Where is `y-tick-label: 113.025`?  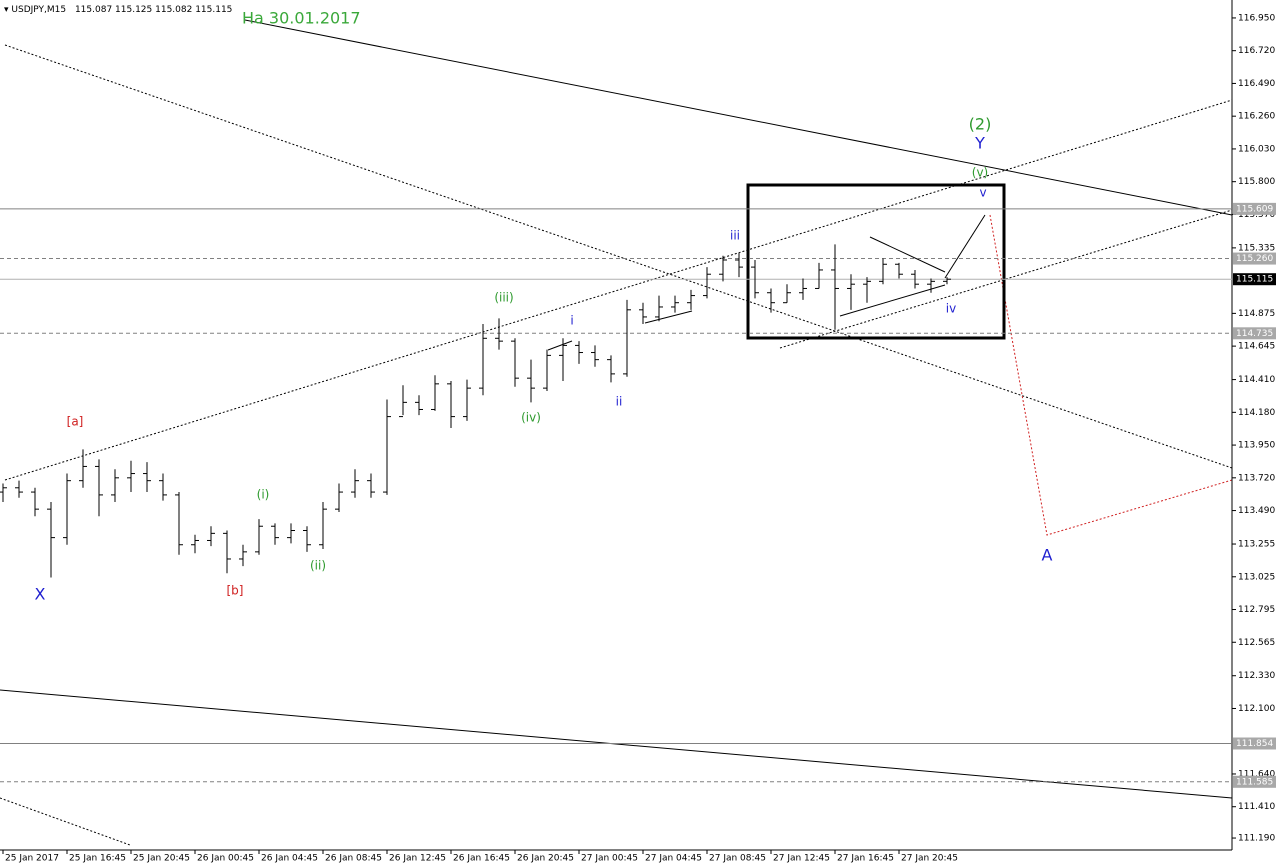
y-tick-label: 113.025 is located at coordinates (1256, 577).